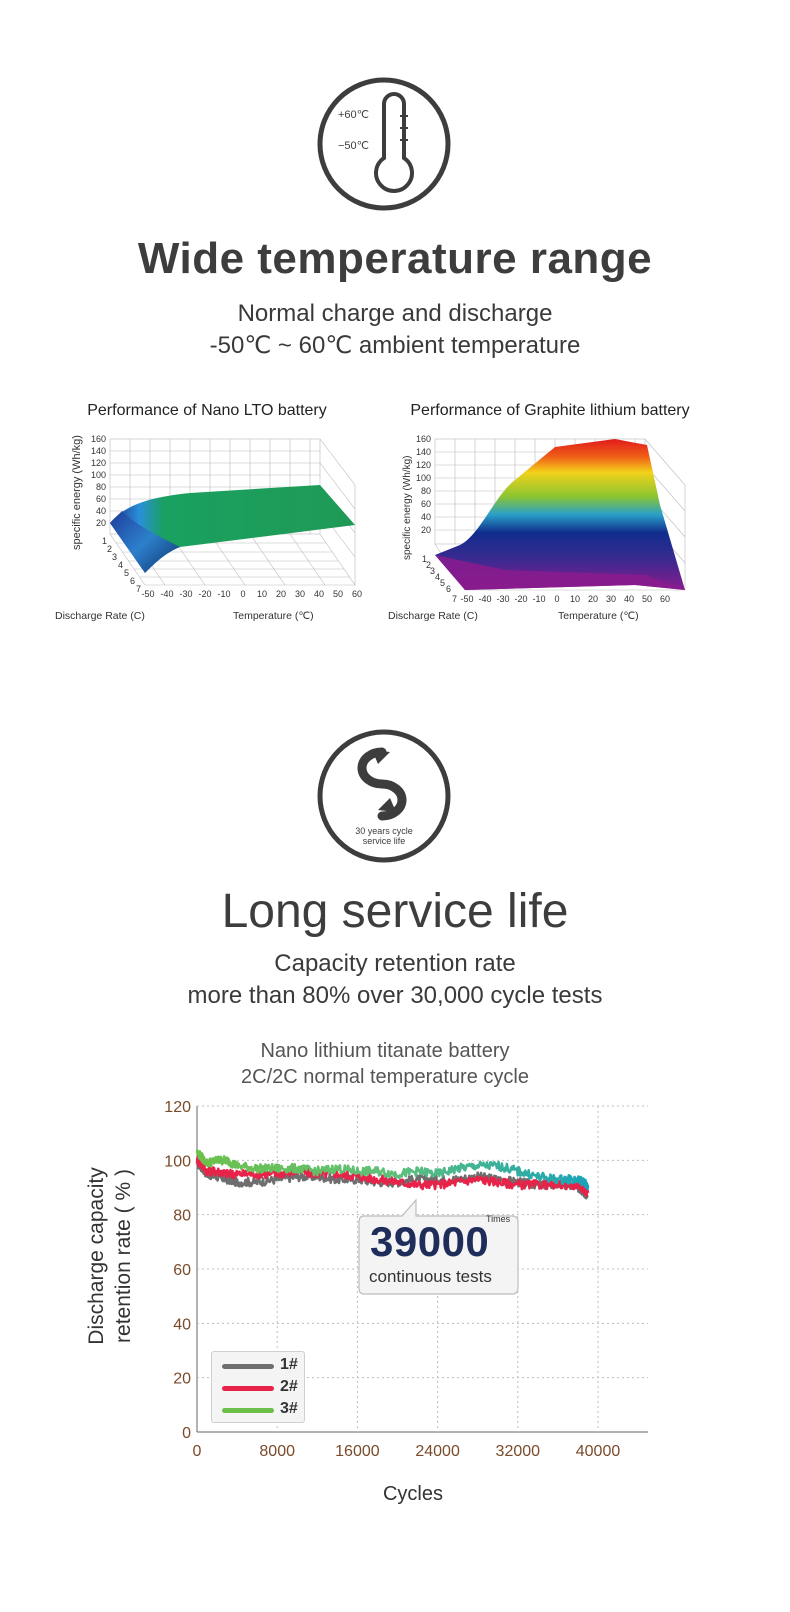  Describe the element at coordinates (395, 345) in the screenshot. I see `section1-subtitle-2: -50℃ ~ 60℃ ambient temperature` at that location.